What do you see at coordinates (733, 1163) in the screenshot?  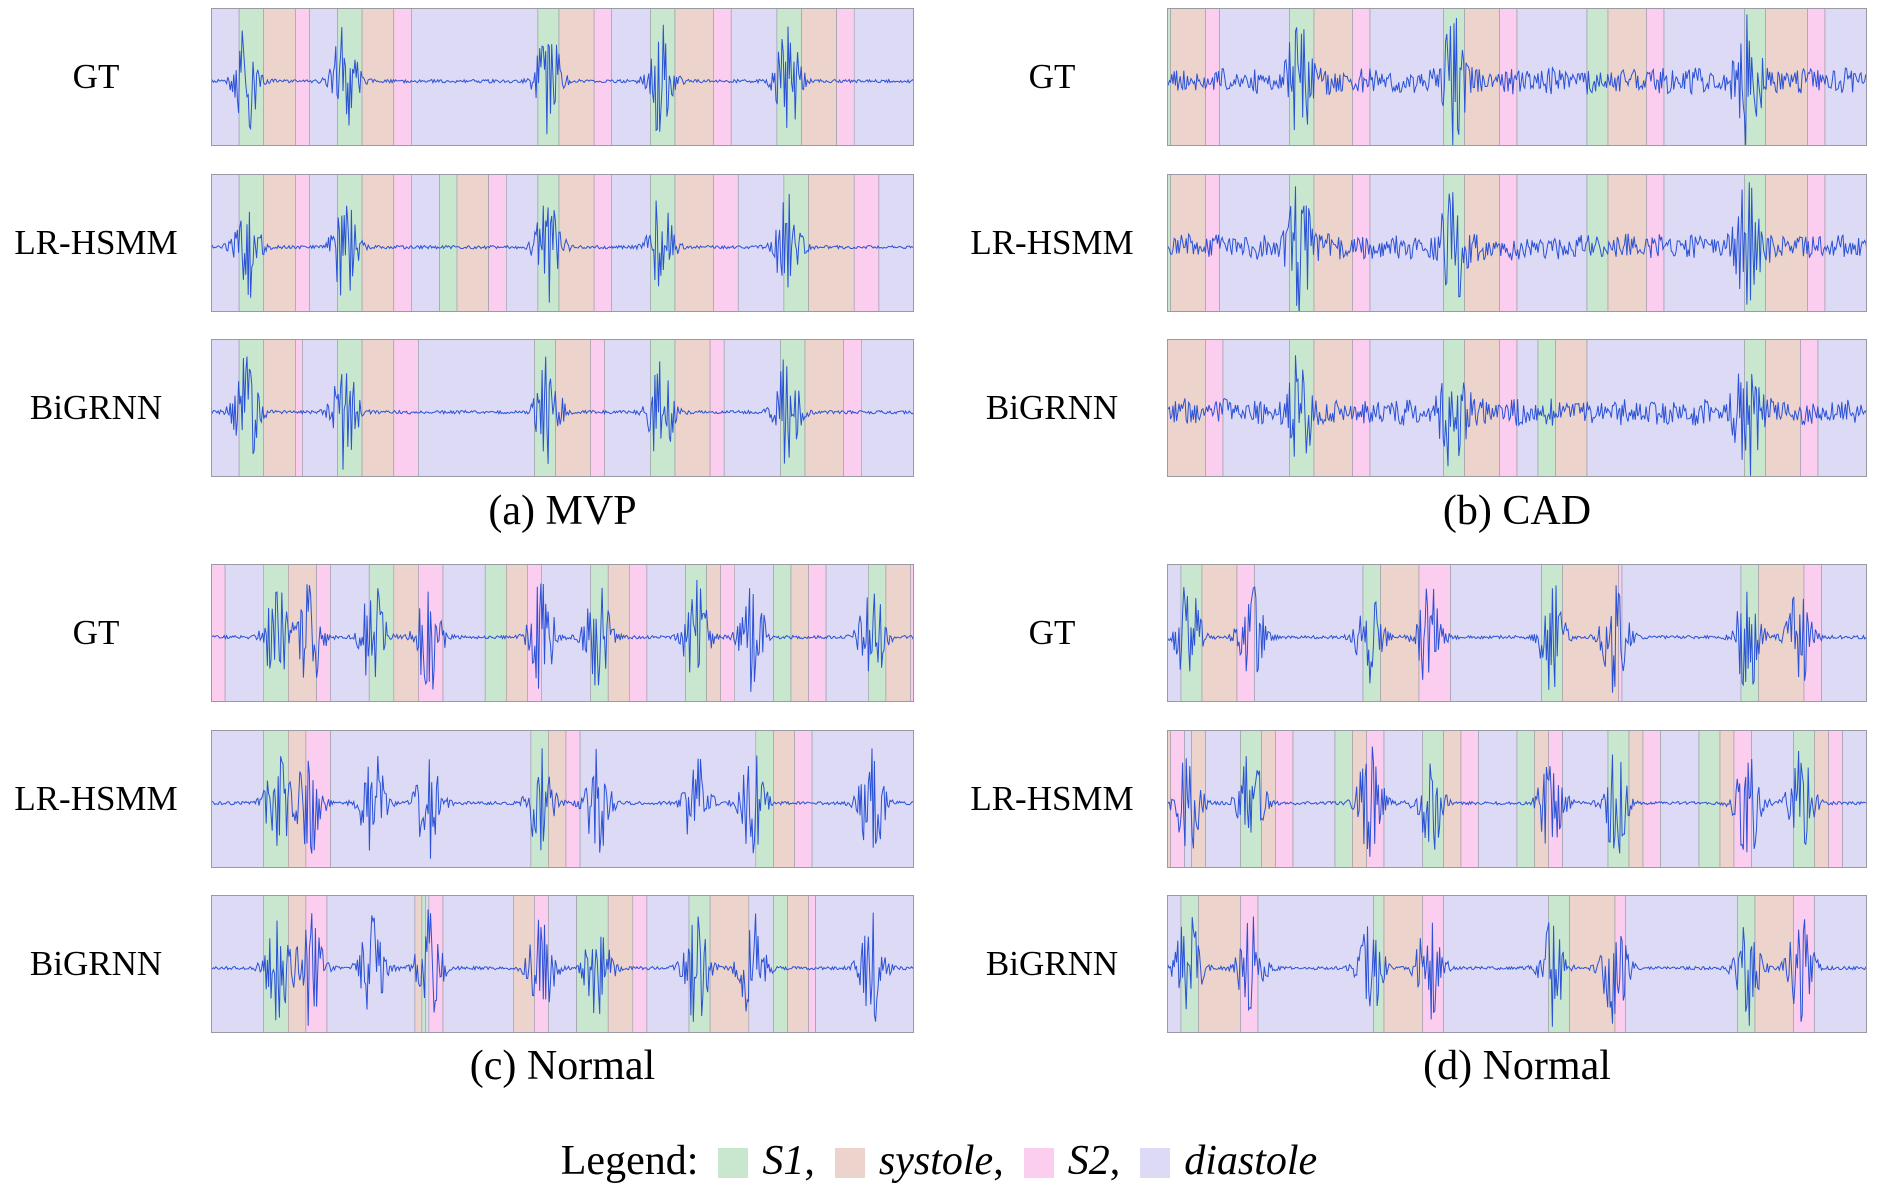 I see `legend-swatch-s1` at bounding box center [733, 1163].